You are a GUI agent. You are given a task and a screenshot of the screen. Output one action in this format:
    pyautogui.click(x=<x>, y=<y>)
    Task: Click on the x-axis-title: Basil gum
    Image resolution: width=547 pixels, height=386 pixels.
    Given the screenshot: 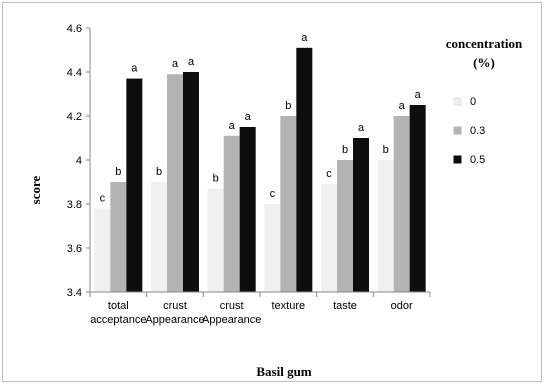 What is the action you would take?
    pyautogui.click(x=283, y=371)
    